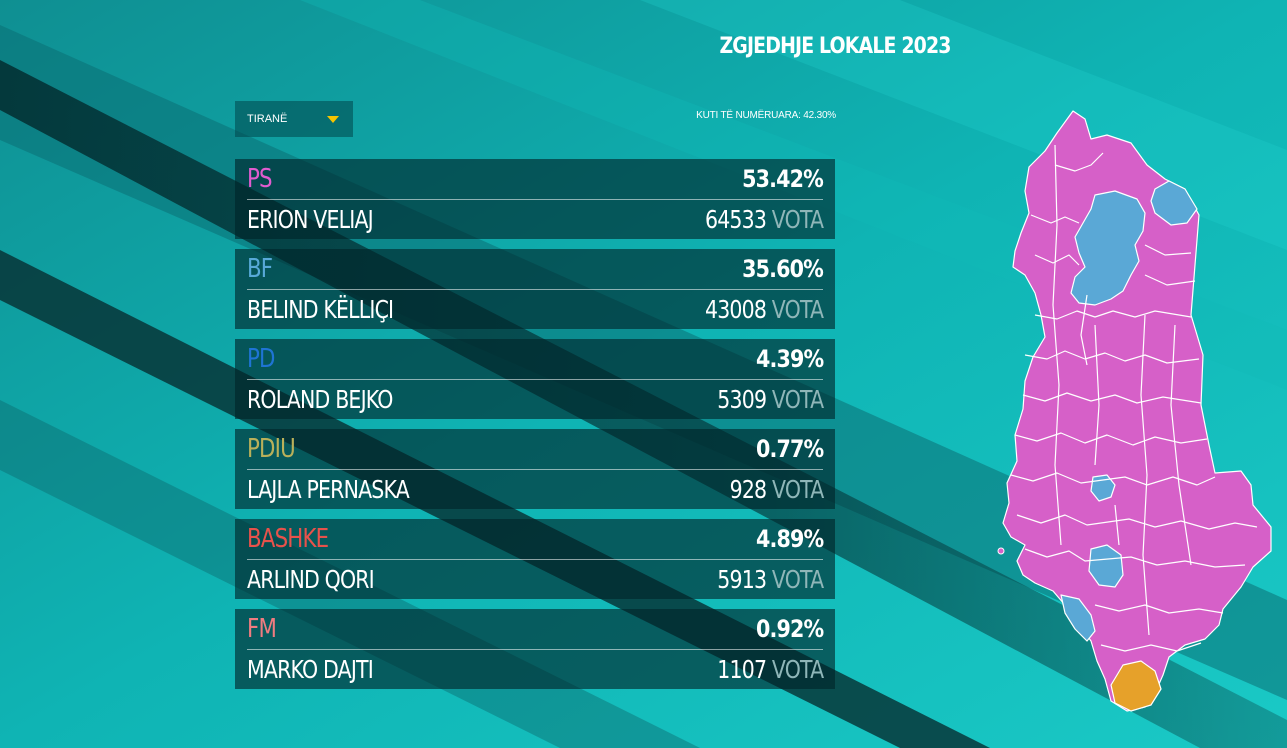 The image size is (1287, 748). I want to click on municipality-dropdown: TIRANË, so click(294, 119).